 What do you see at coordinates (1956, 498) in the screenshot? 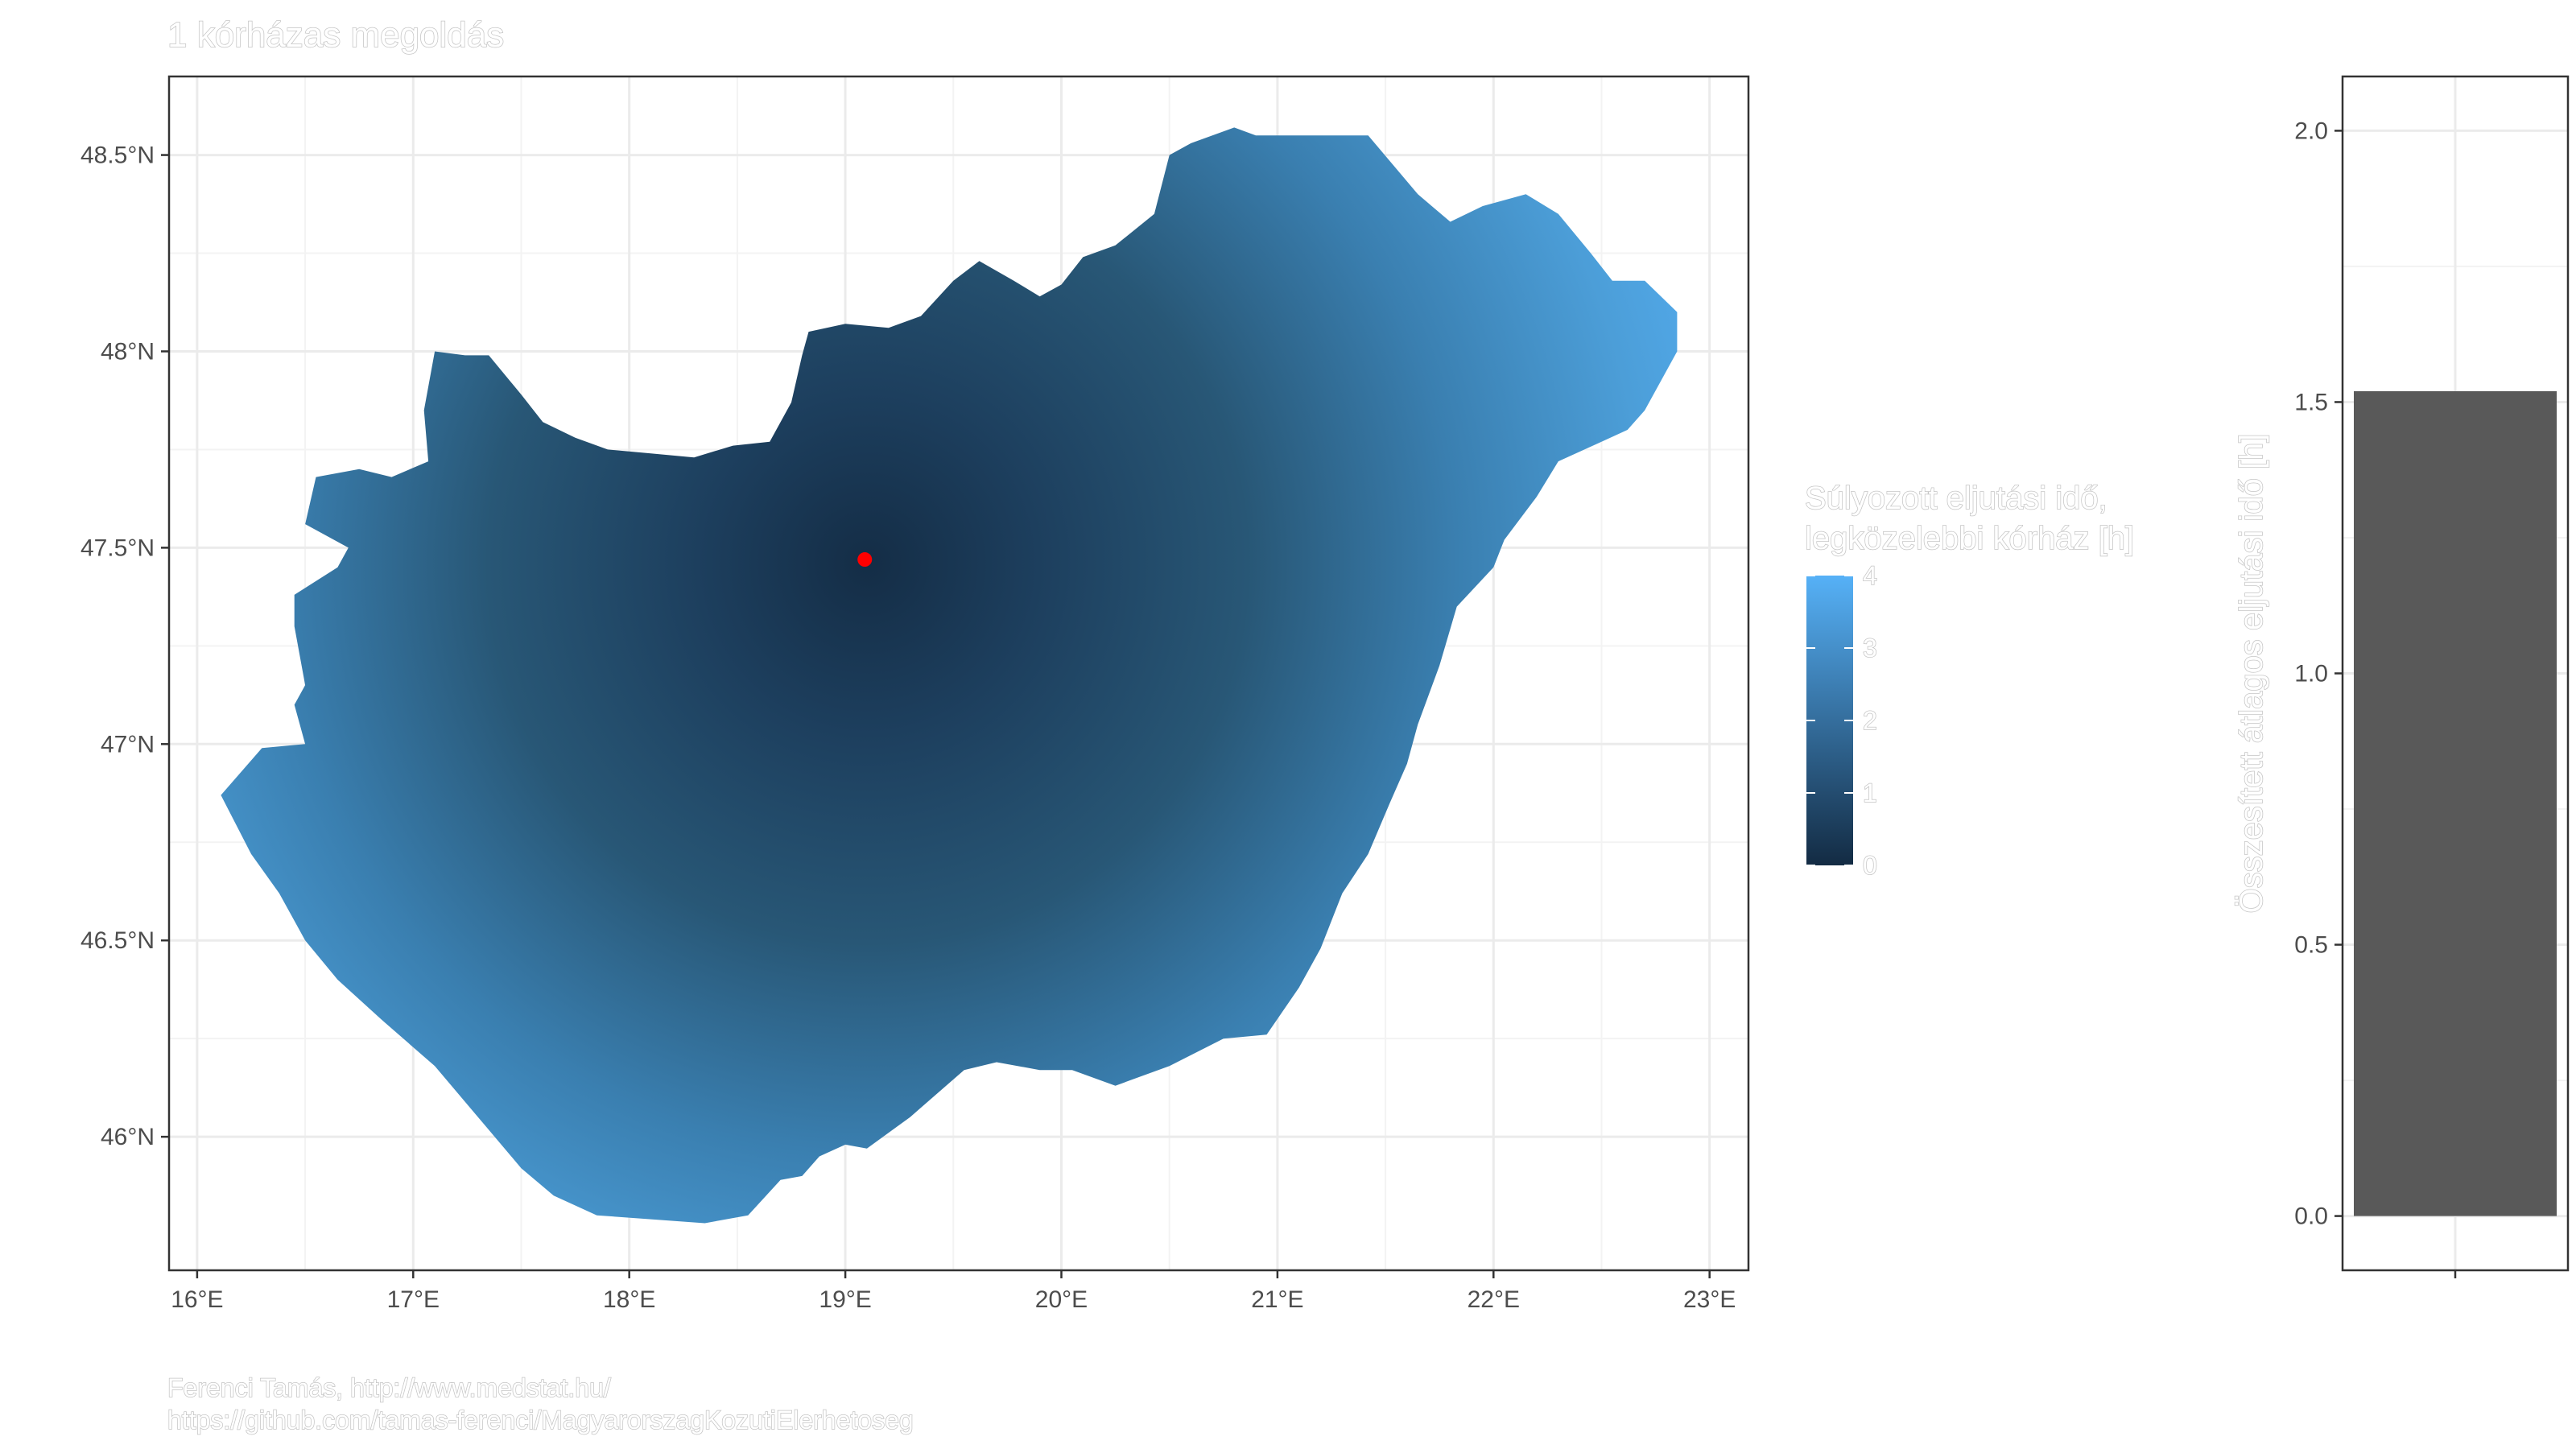
I see `legend-title-line-1: Súlyozott eljutási idő,` at bounding box center [1956, 498].